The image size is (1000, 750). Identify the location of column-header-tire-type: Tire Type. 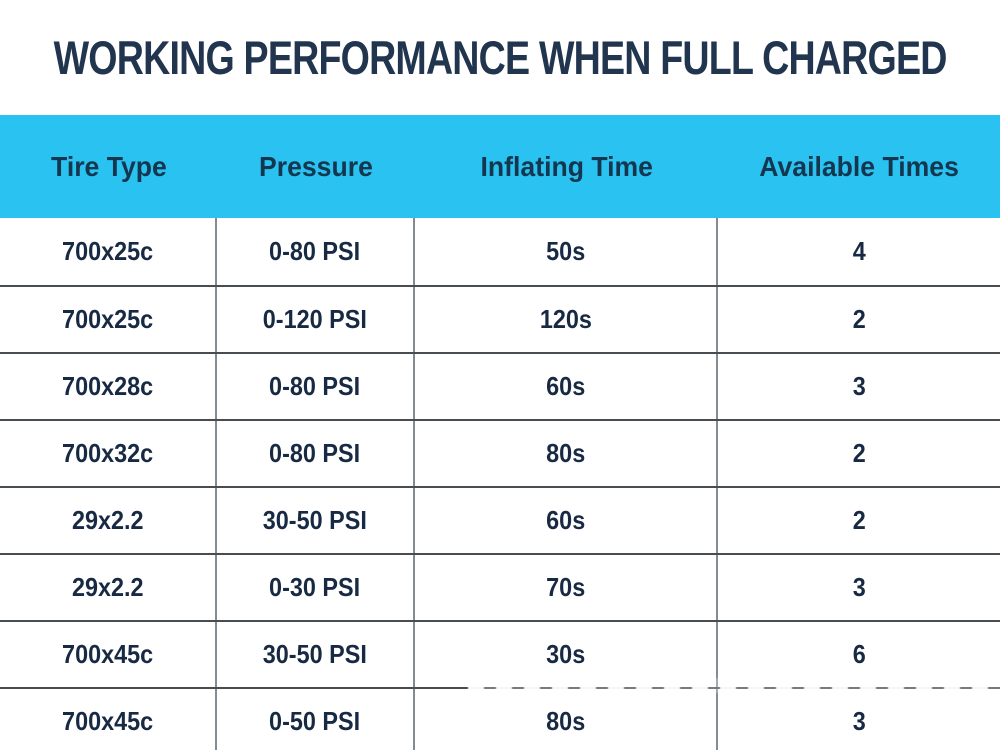
(108, 167).